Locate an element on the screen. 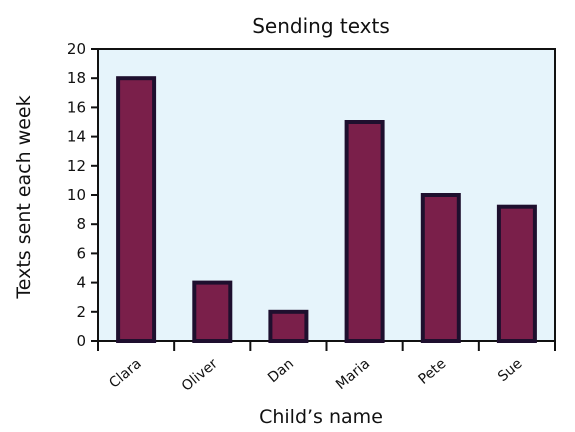  y-tick-label: 8 is located at coordinates (81, 224).